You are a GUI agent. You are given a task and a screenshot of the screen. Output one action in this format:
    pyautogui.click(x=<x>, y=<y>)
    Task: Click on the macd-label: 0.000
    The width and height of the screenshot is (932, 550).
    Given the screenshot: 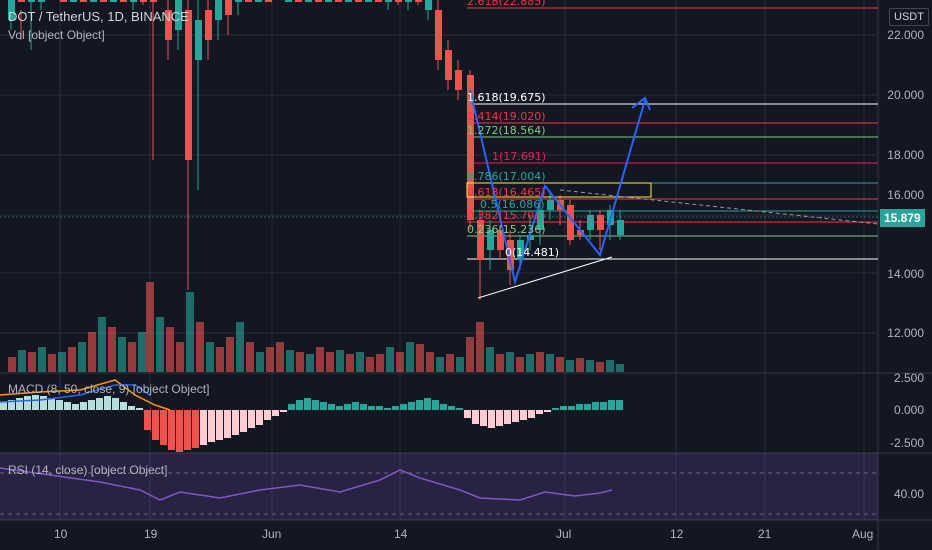 What is the action you would take?
    pyautogui.click(x=908, y=410)
    